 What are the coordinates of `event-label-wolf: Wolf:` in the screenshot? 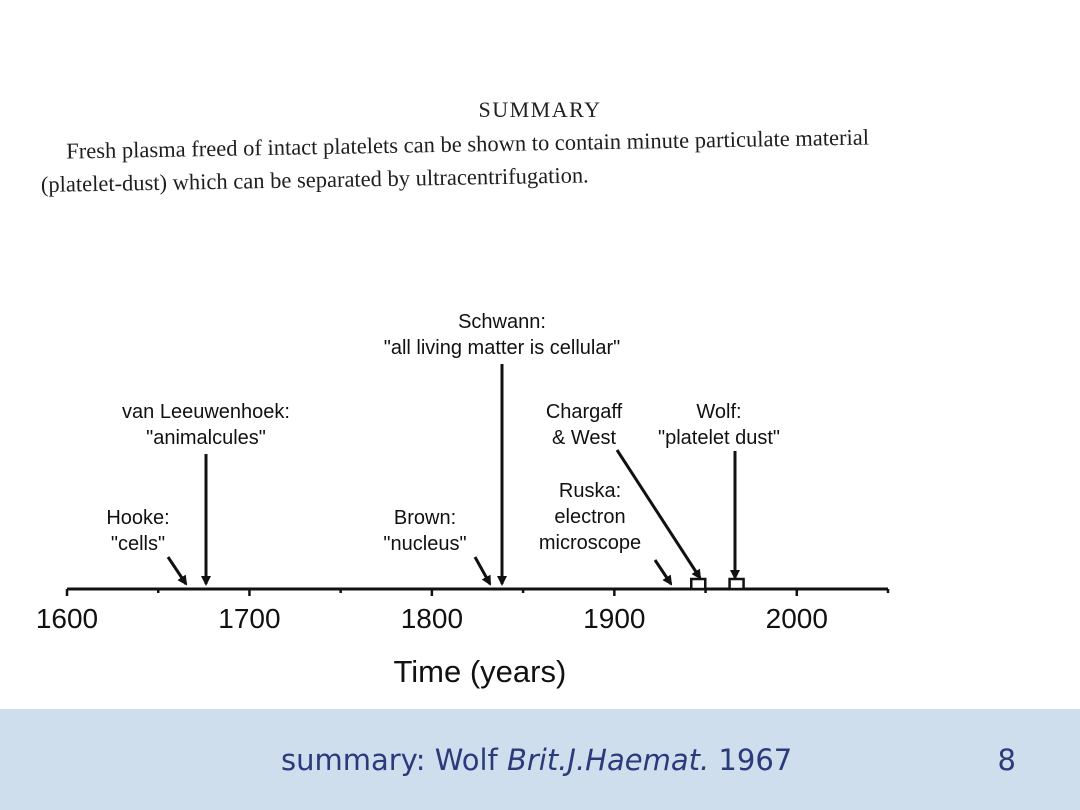 It's located at (718, 412).